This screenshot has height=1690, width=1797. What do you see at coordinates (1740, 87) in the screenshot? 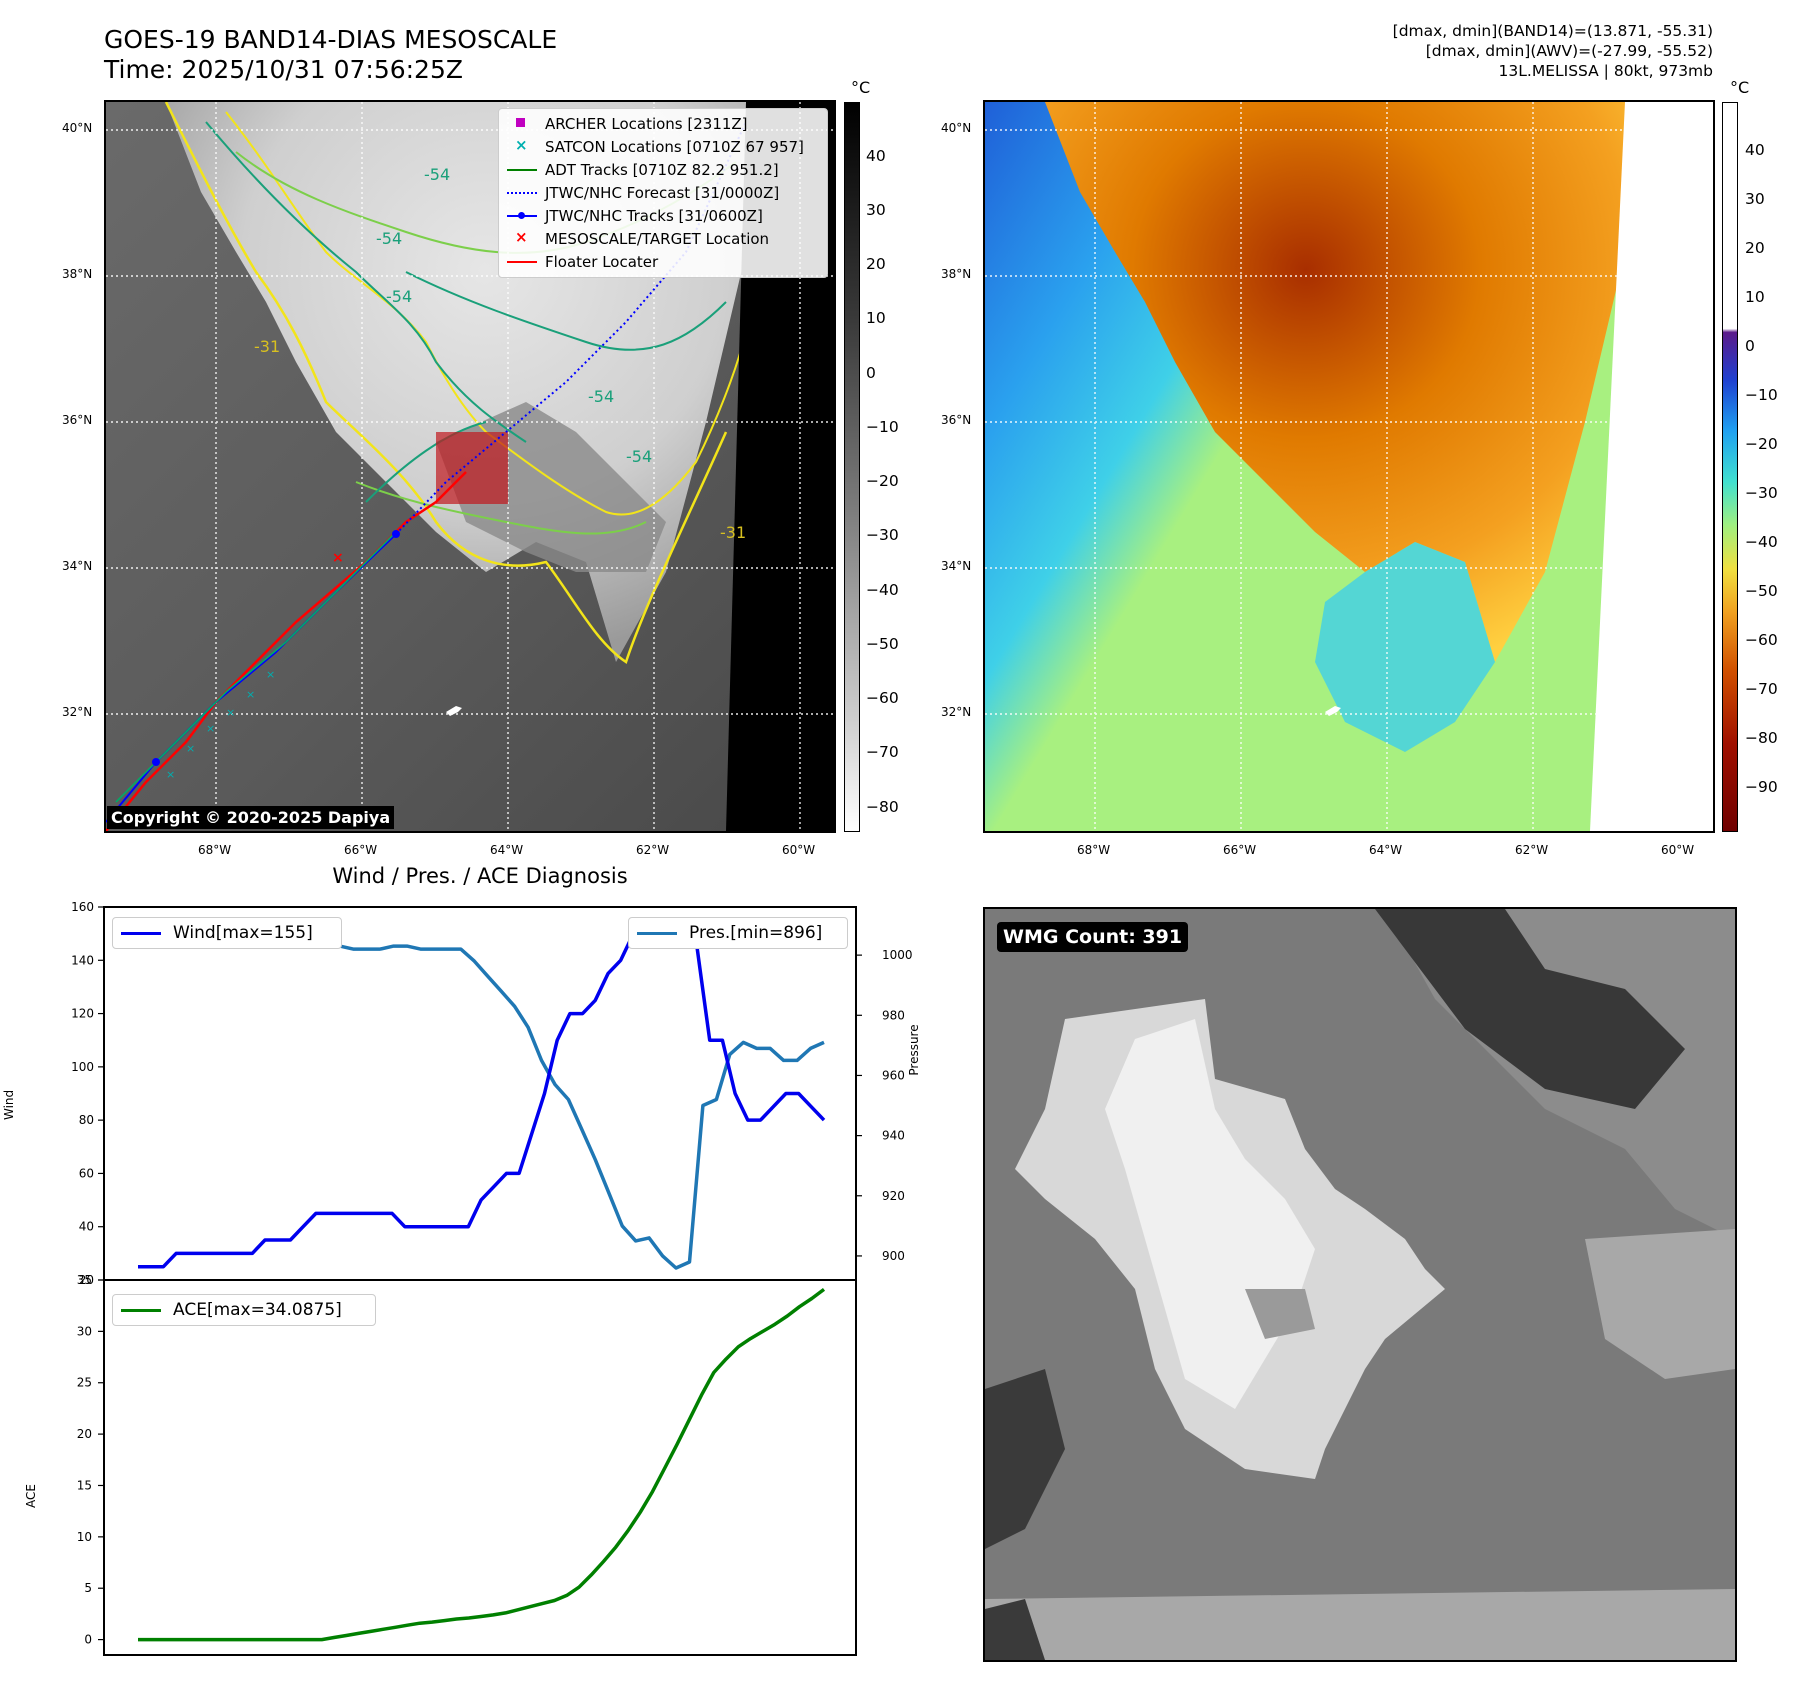
I see `colorbar-unit-right: °C` at bounding box center [1740, 87].